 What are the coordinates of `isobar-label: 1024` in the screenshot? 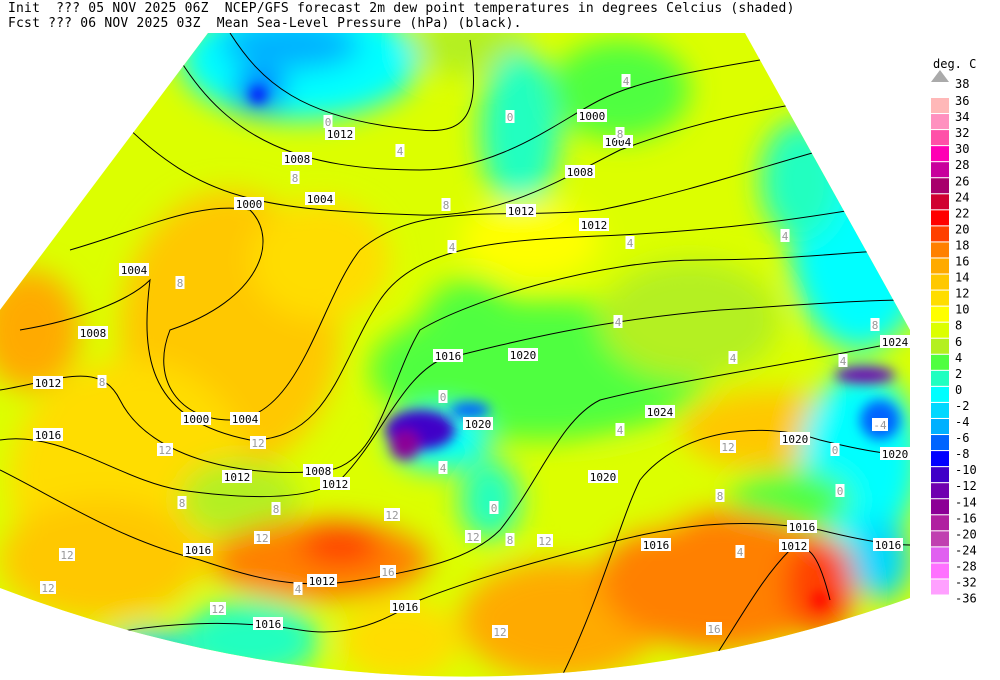 It's located at (895, 342).